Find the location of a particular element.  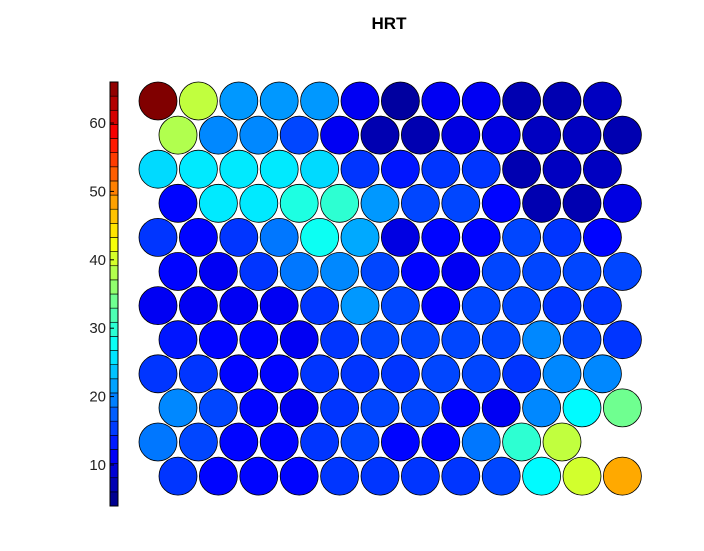

colorbar-tick-label: 30 is located at coordinates (97, 328).